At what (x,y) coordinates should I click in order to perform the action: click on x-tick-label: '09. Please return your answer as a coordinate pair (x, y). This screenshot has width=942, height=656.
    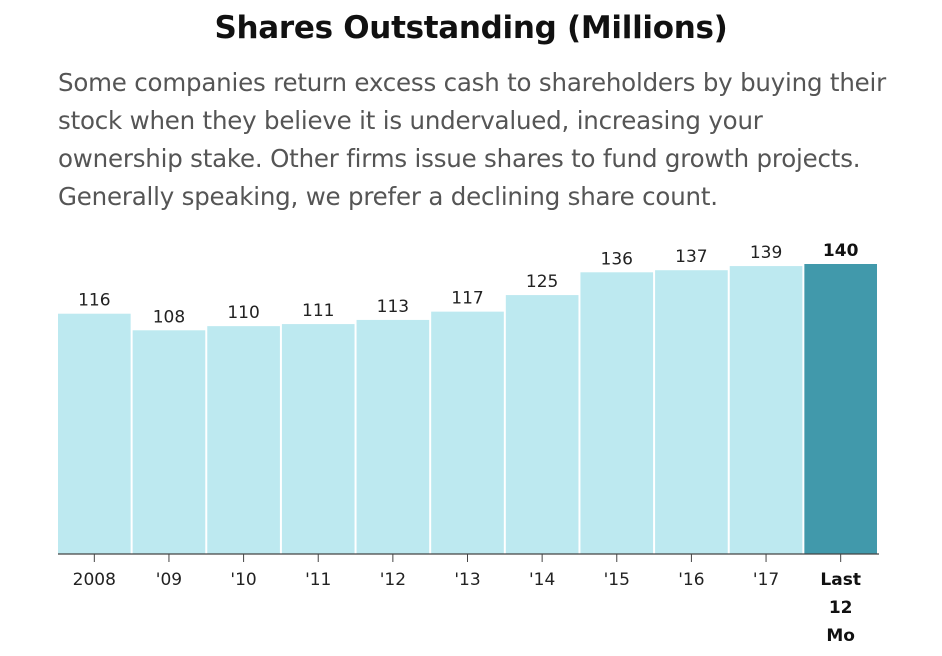
    Looking at the image, I should click on (169, 580).